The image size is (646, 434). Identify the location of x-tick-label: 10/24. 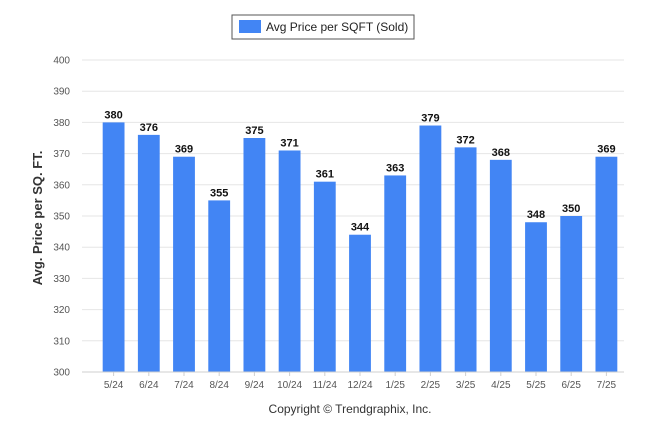
(289, 385).